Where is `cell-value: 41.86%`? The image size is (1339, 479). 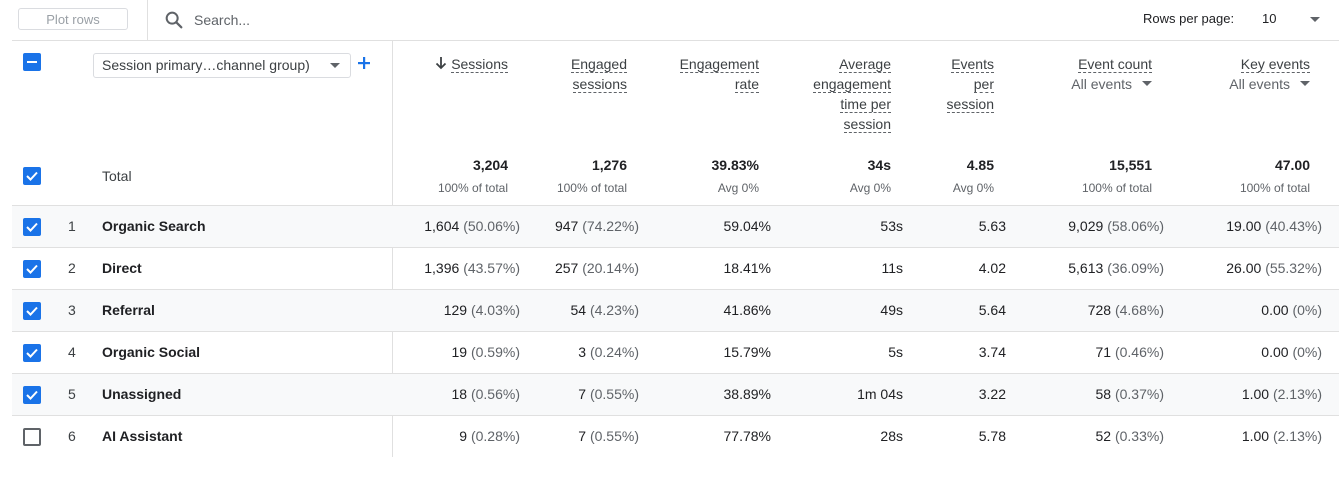 cell-value: 41.86% is located at coordinates (747, 310).